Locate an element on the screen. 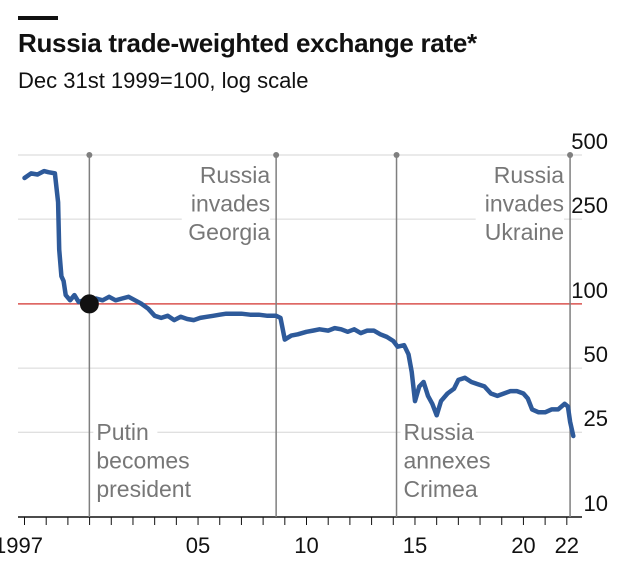 The width and height of the screenshot is (632, 578). chart-subtitle: Dec 31st 1999=100, log scale is located at coordinates (163, 80).